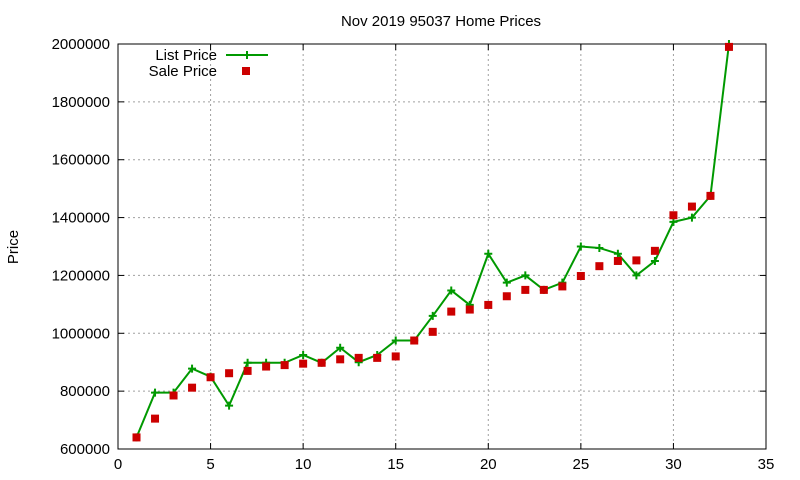 This screenshot has height=480, width=800. Describe the element at coordinates (81, 218) in the screenshot. I see `y-tick-label: 1400000` at that location.